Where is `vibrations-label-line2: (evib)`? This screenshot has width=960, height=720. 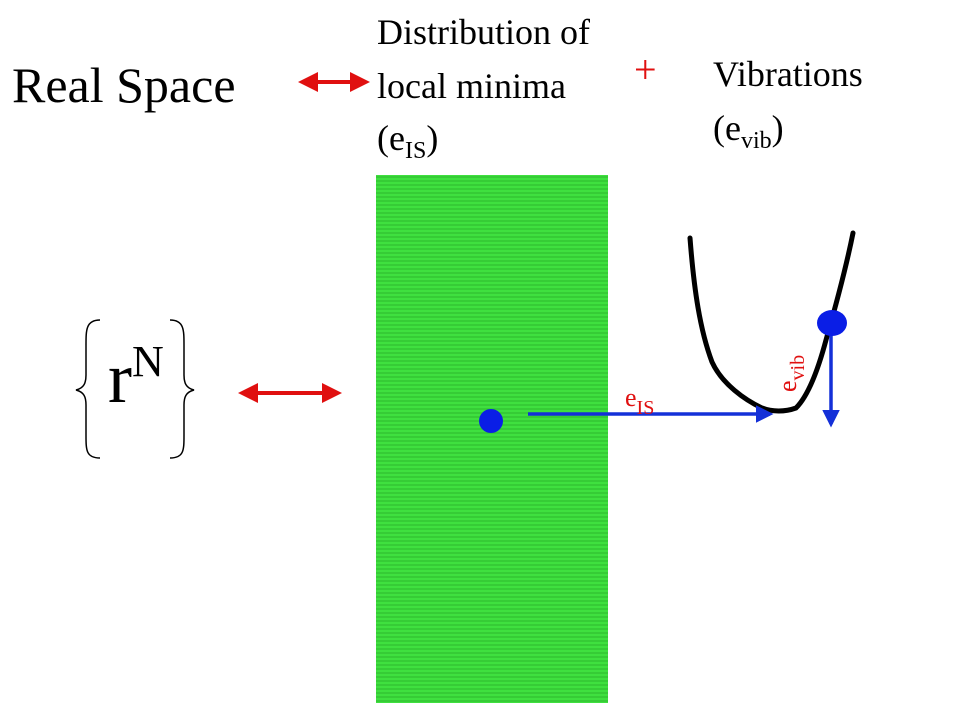 vibrations-label-line2: (evib) is located at coordinates (748, 130).